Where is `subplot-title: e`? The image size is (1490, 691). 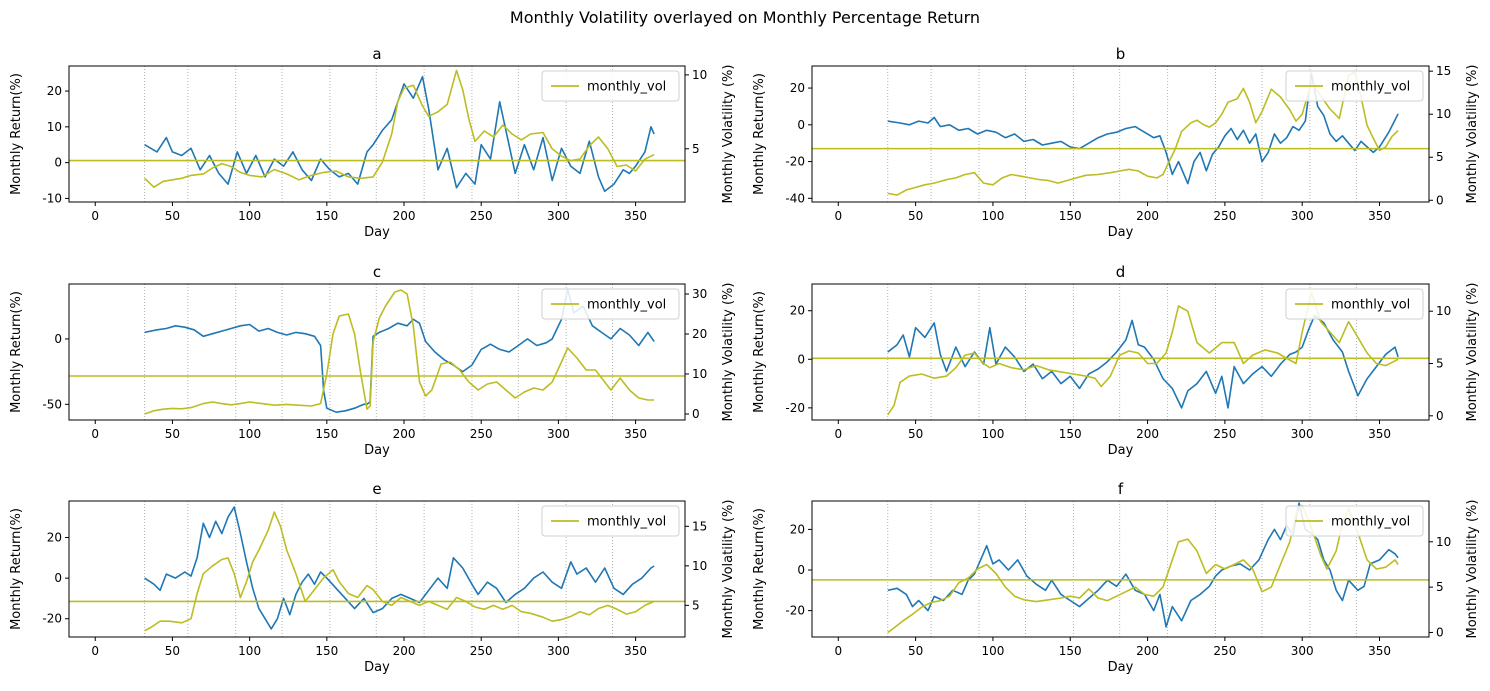 subplot-title: e is located at coordinates (376, 489).